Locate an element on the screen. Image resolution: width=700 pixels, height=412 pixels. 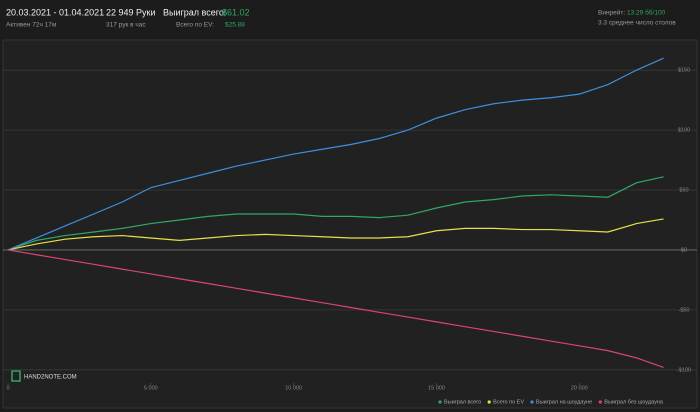
winrate-value: 13.29 бб/100 is located at coordinates (646, 13).